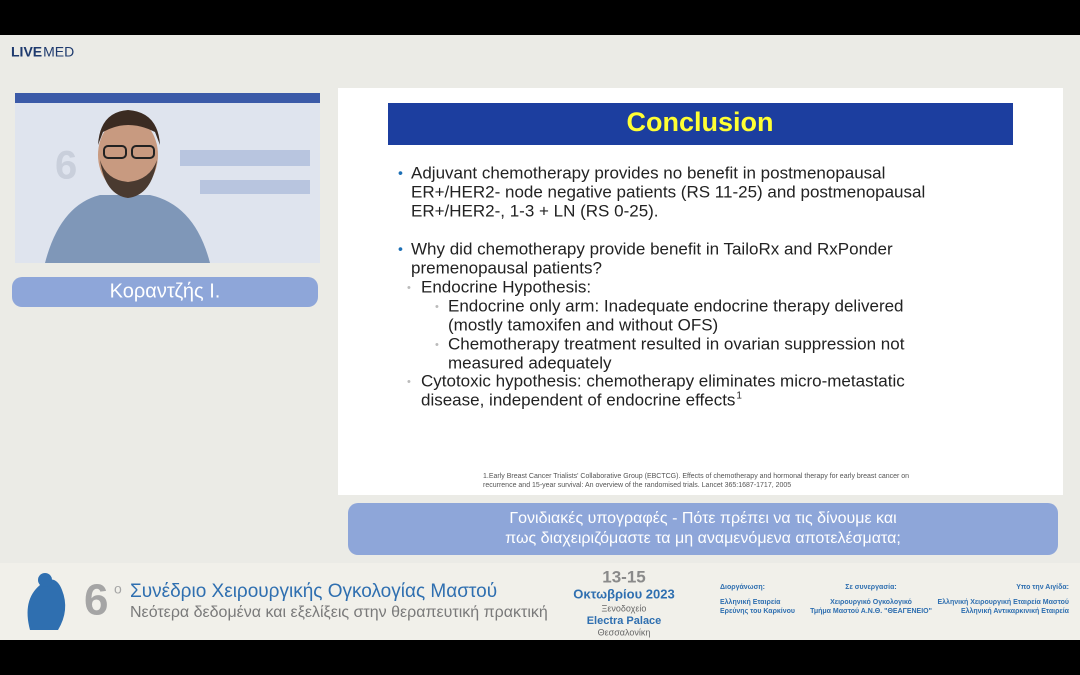 The height and width of the screenshot is (675, 1080). What do you see at coordinates (66, 166) in the screenshot?
I see `svg-text: 6` at bounding box center [66, 166].